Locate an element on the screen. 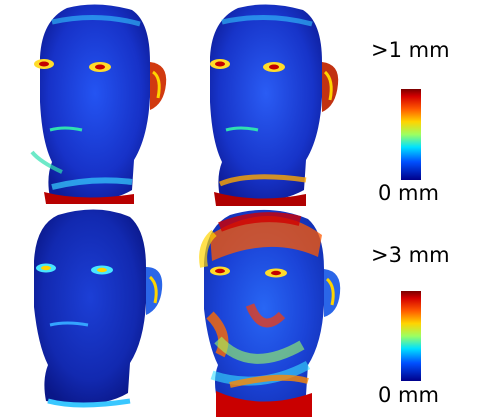  face-error-map-bottom-left is located at coordinates (98, 308).